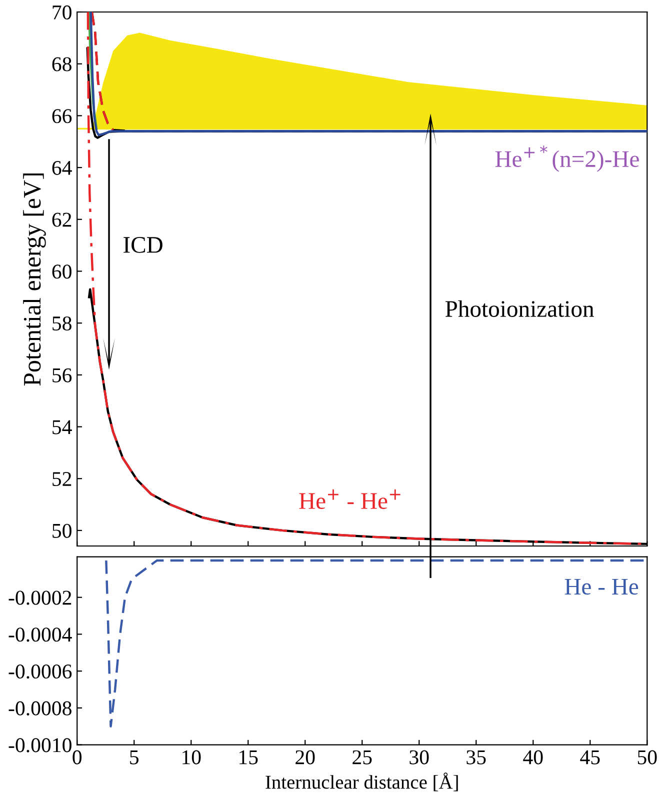 The width and height of the screenshot is (659, 800). What do you see at coordinates (62, 116) in the screenshot?
I see `y-tick-label: 66` at bounding box center [62, 116].